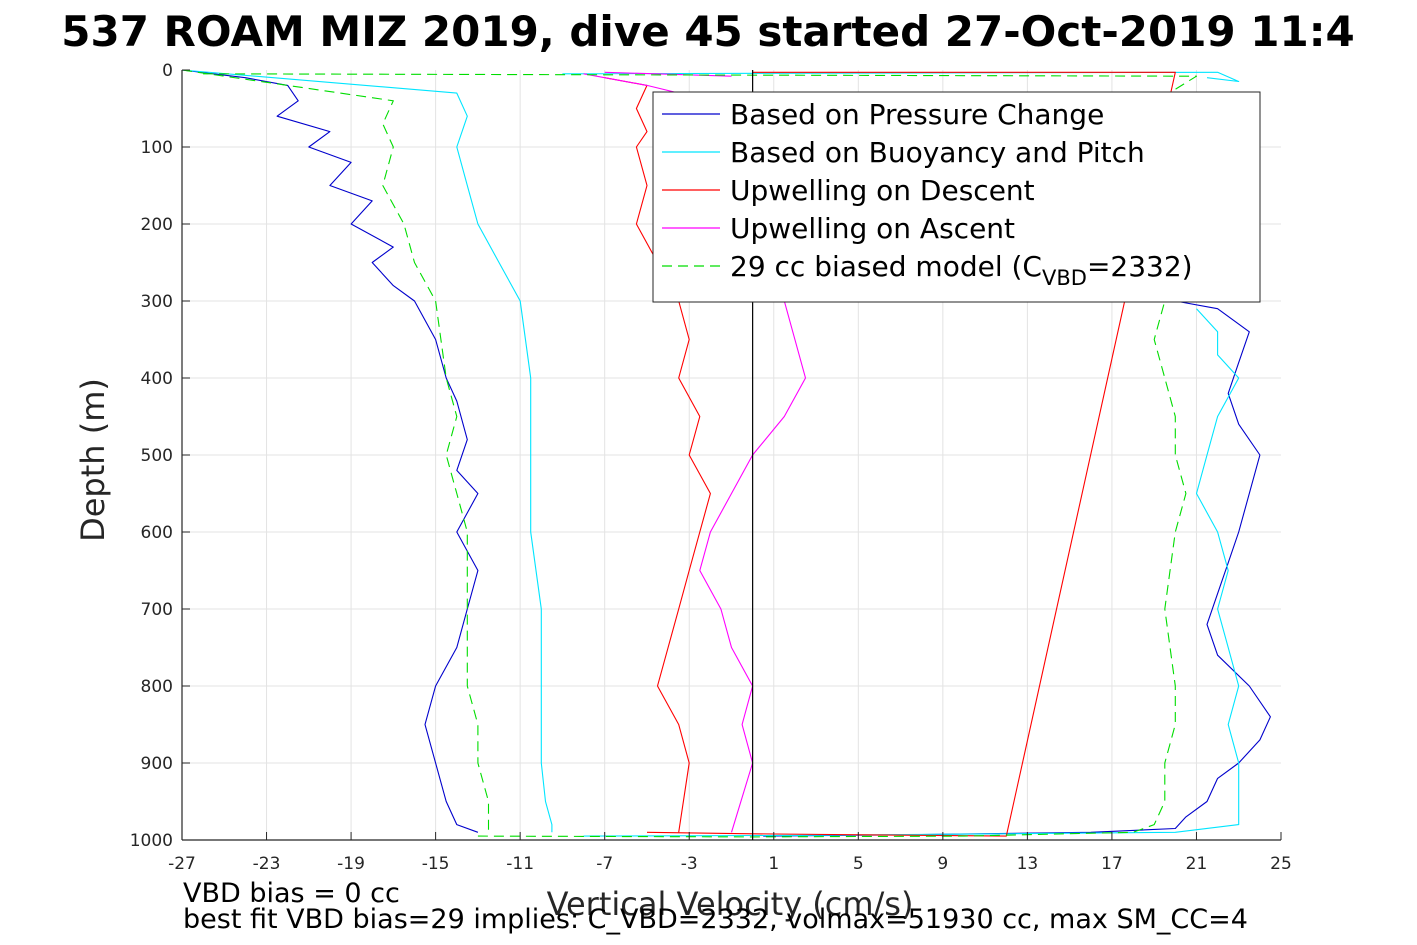 This screenshot has height=945, width=1417. What do you see at coordinates (520, 864) in the screenshot?
I see `x-tick-label: -11` at bounding box center [520, 864].